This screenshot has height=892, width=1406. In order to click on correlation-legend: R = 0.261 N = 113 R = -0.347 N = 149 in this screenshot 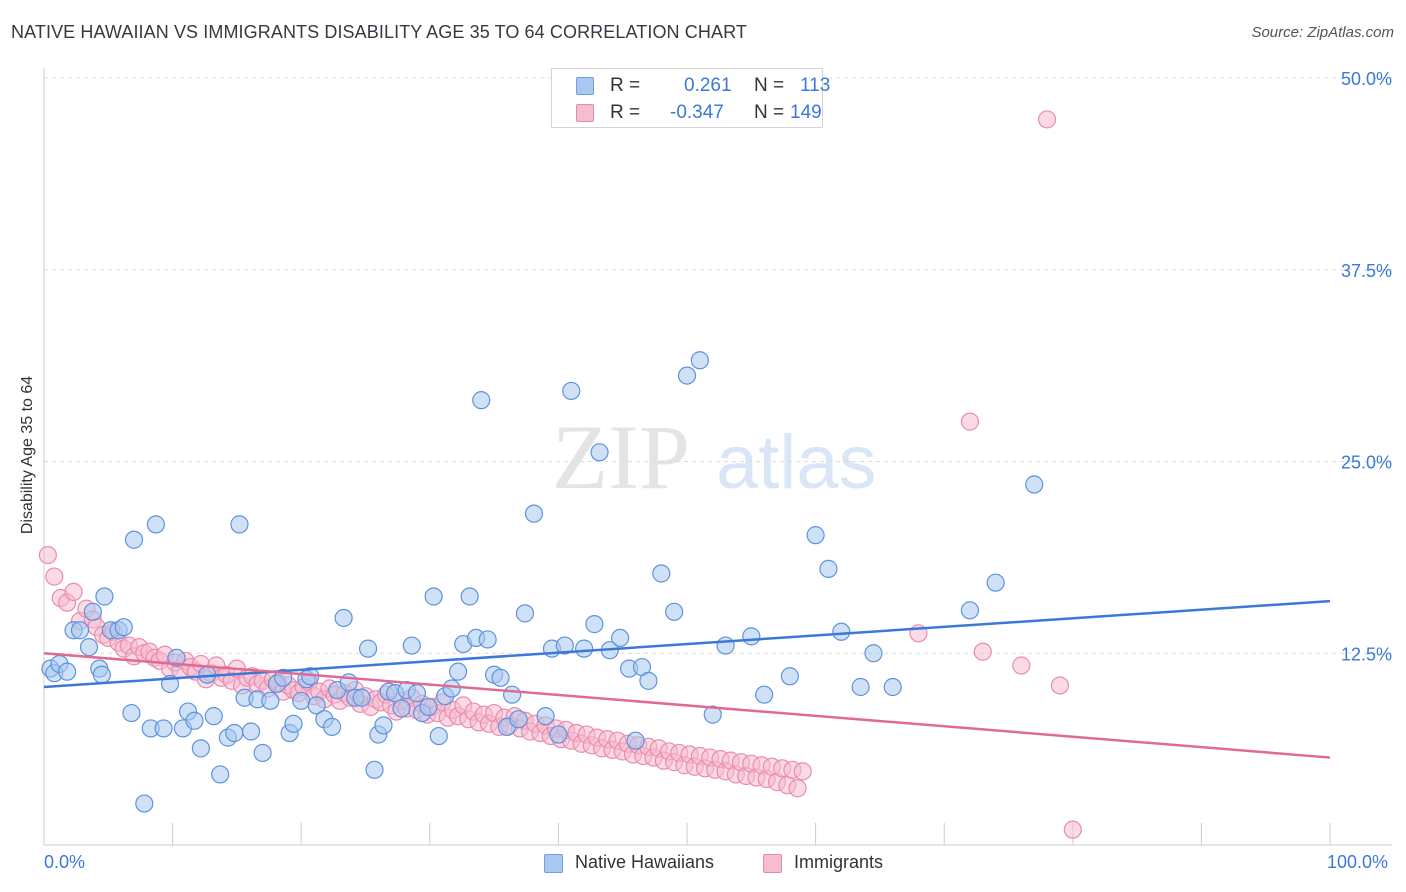, I will do `click(690, 98)`.